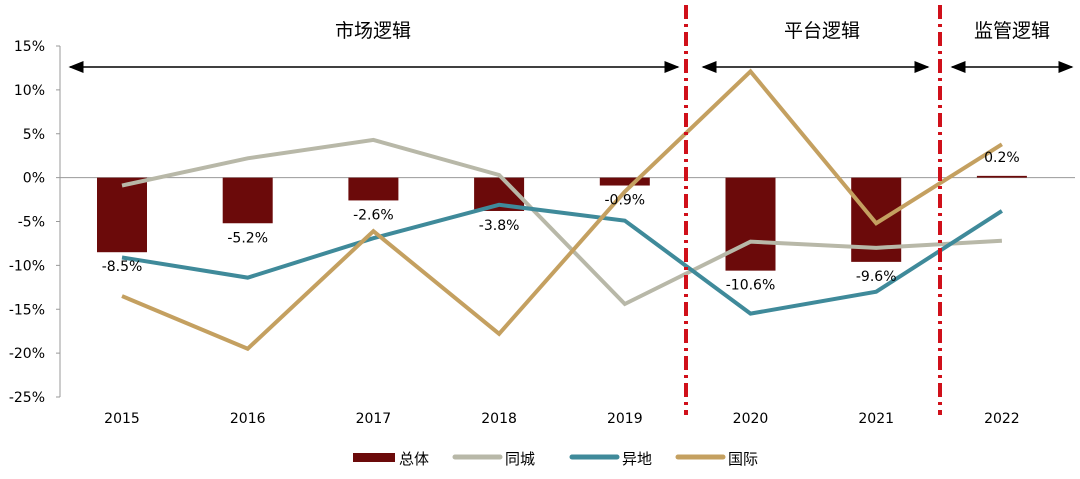 The image size is (1080, 479). I want to click on legend-label: 国际, so click(743, 459).